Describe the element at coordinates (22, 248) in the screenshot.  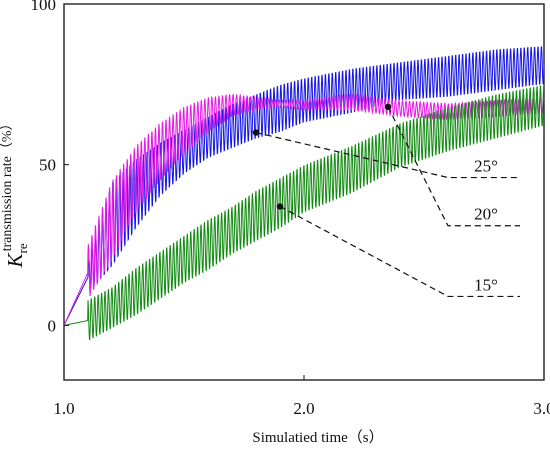
I see `y-axis-label-subscript: re` at that location.